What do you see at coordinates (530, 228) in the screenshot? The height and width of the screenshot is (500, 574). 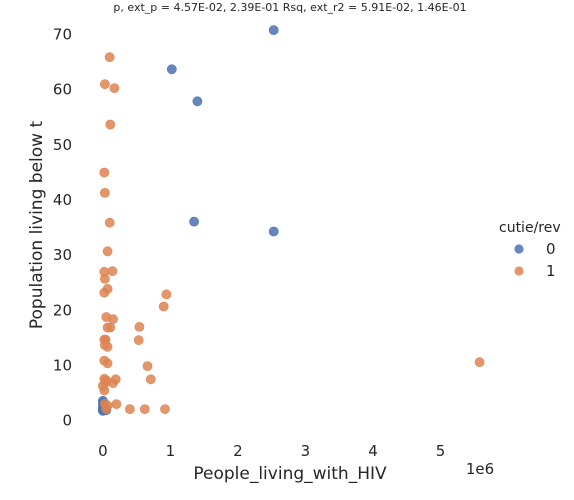 I see `legend-title: cutie/rev` at bounding box center [530, 228].